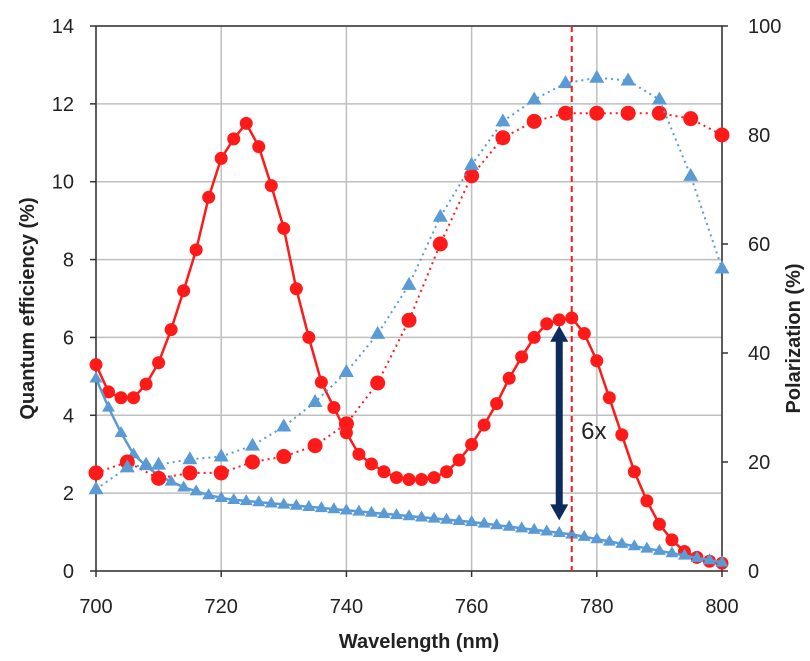 This screenshot has width=810, height=661. Describe the element at coordinates (68, 338) in the screenshot. I see `y-left-tick-label: 6` at that location.